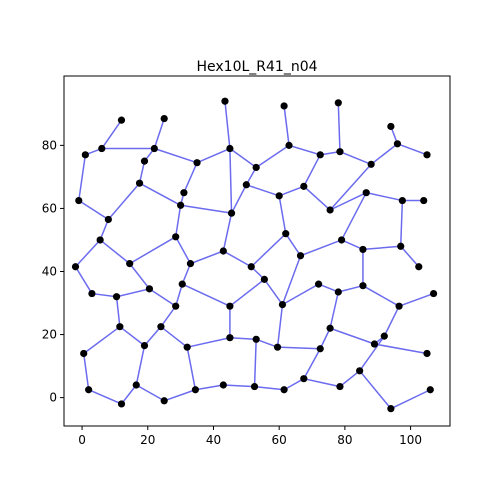  Describe the element at coordinates (344, 440) in the screenshot. I see `x-tick-label-80: 80` at that location.